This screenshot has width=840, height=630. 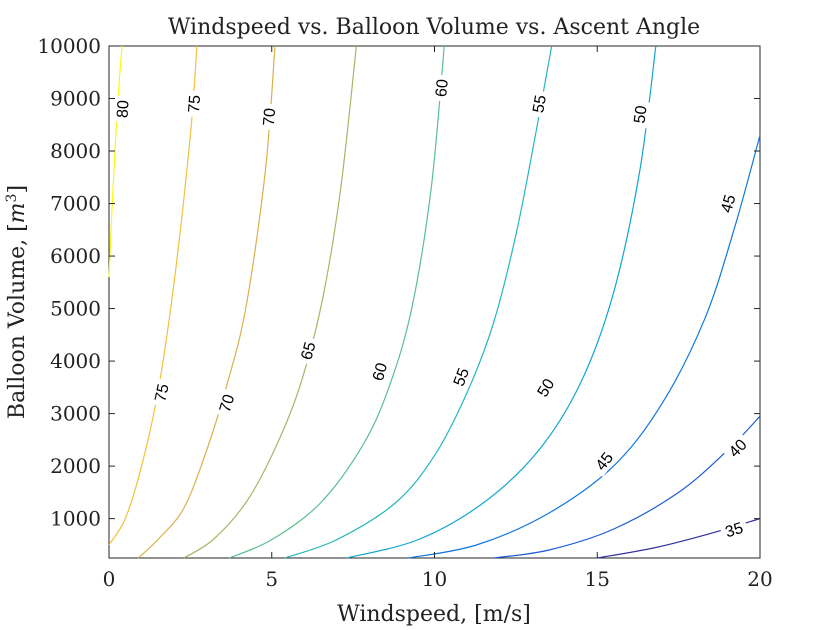 What do you see at coordinates (75, 256) in the screenshot?
I see `y-tick-label: 6000` at bounding box center [75, 256].